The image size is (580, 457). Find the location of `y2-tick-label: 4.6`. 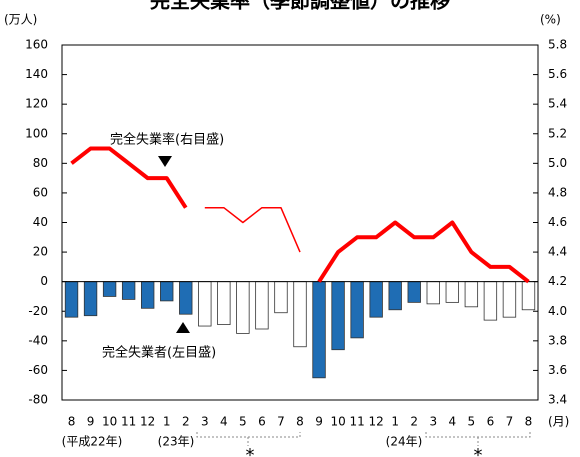

y2-tick-label: 4.6 is located at coordinates (557, 222).